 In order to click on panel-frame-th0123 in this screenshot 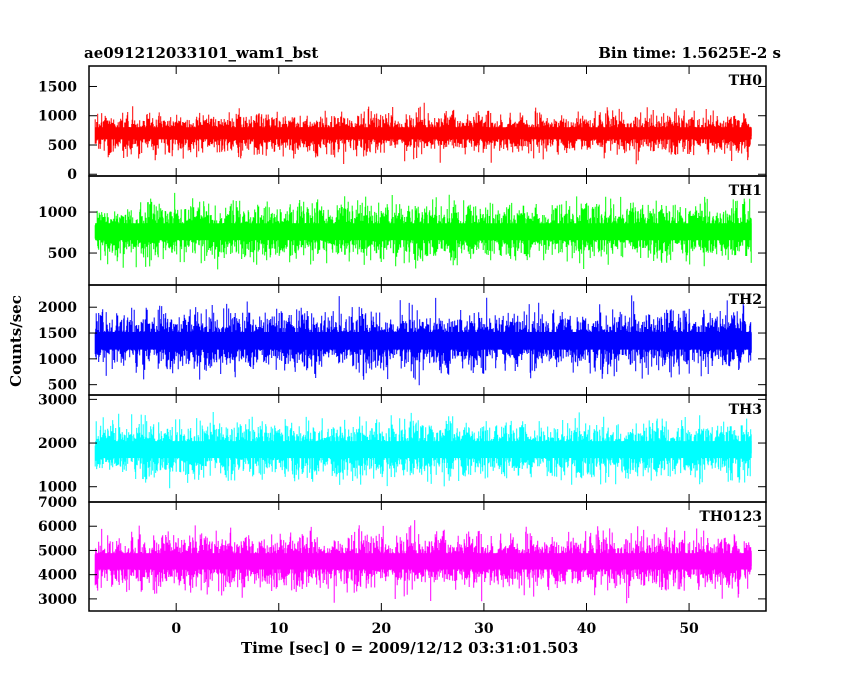, I will do `click(427, 556)`.